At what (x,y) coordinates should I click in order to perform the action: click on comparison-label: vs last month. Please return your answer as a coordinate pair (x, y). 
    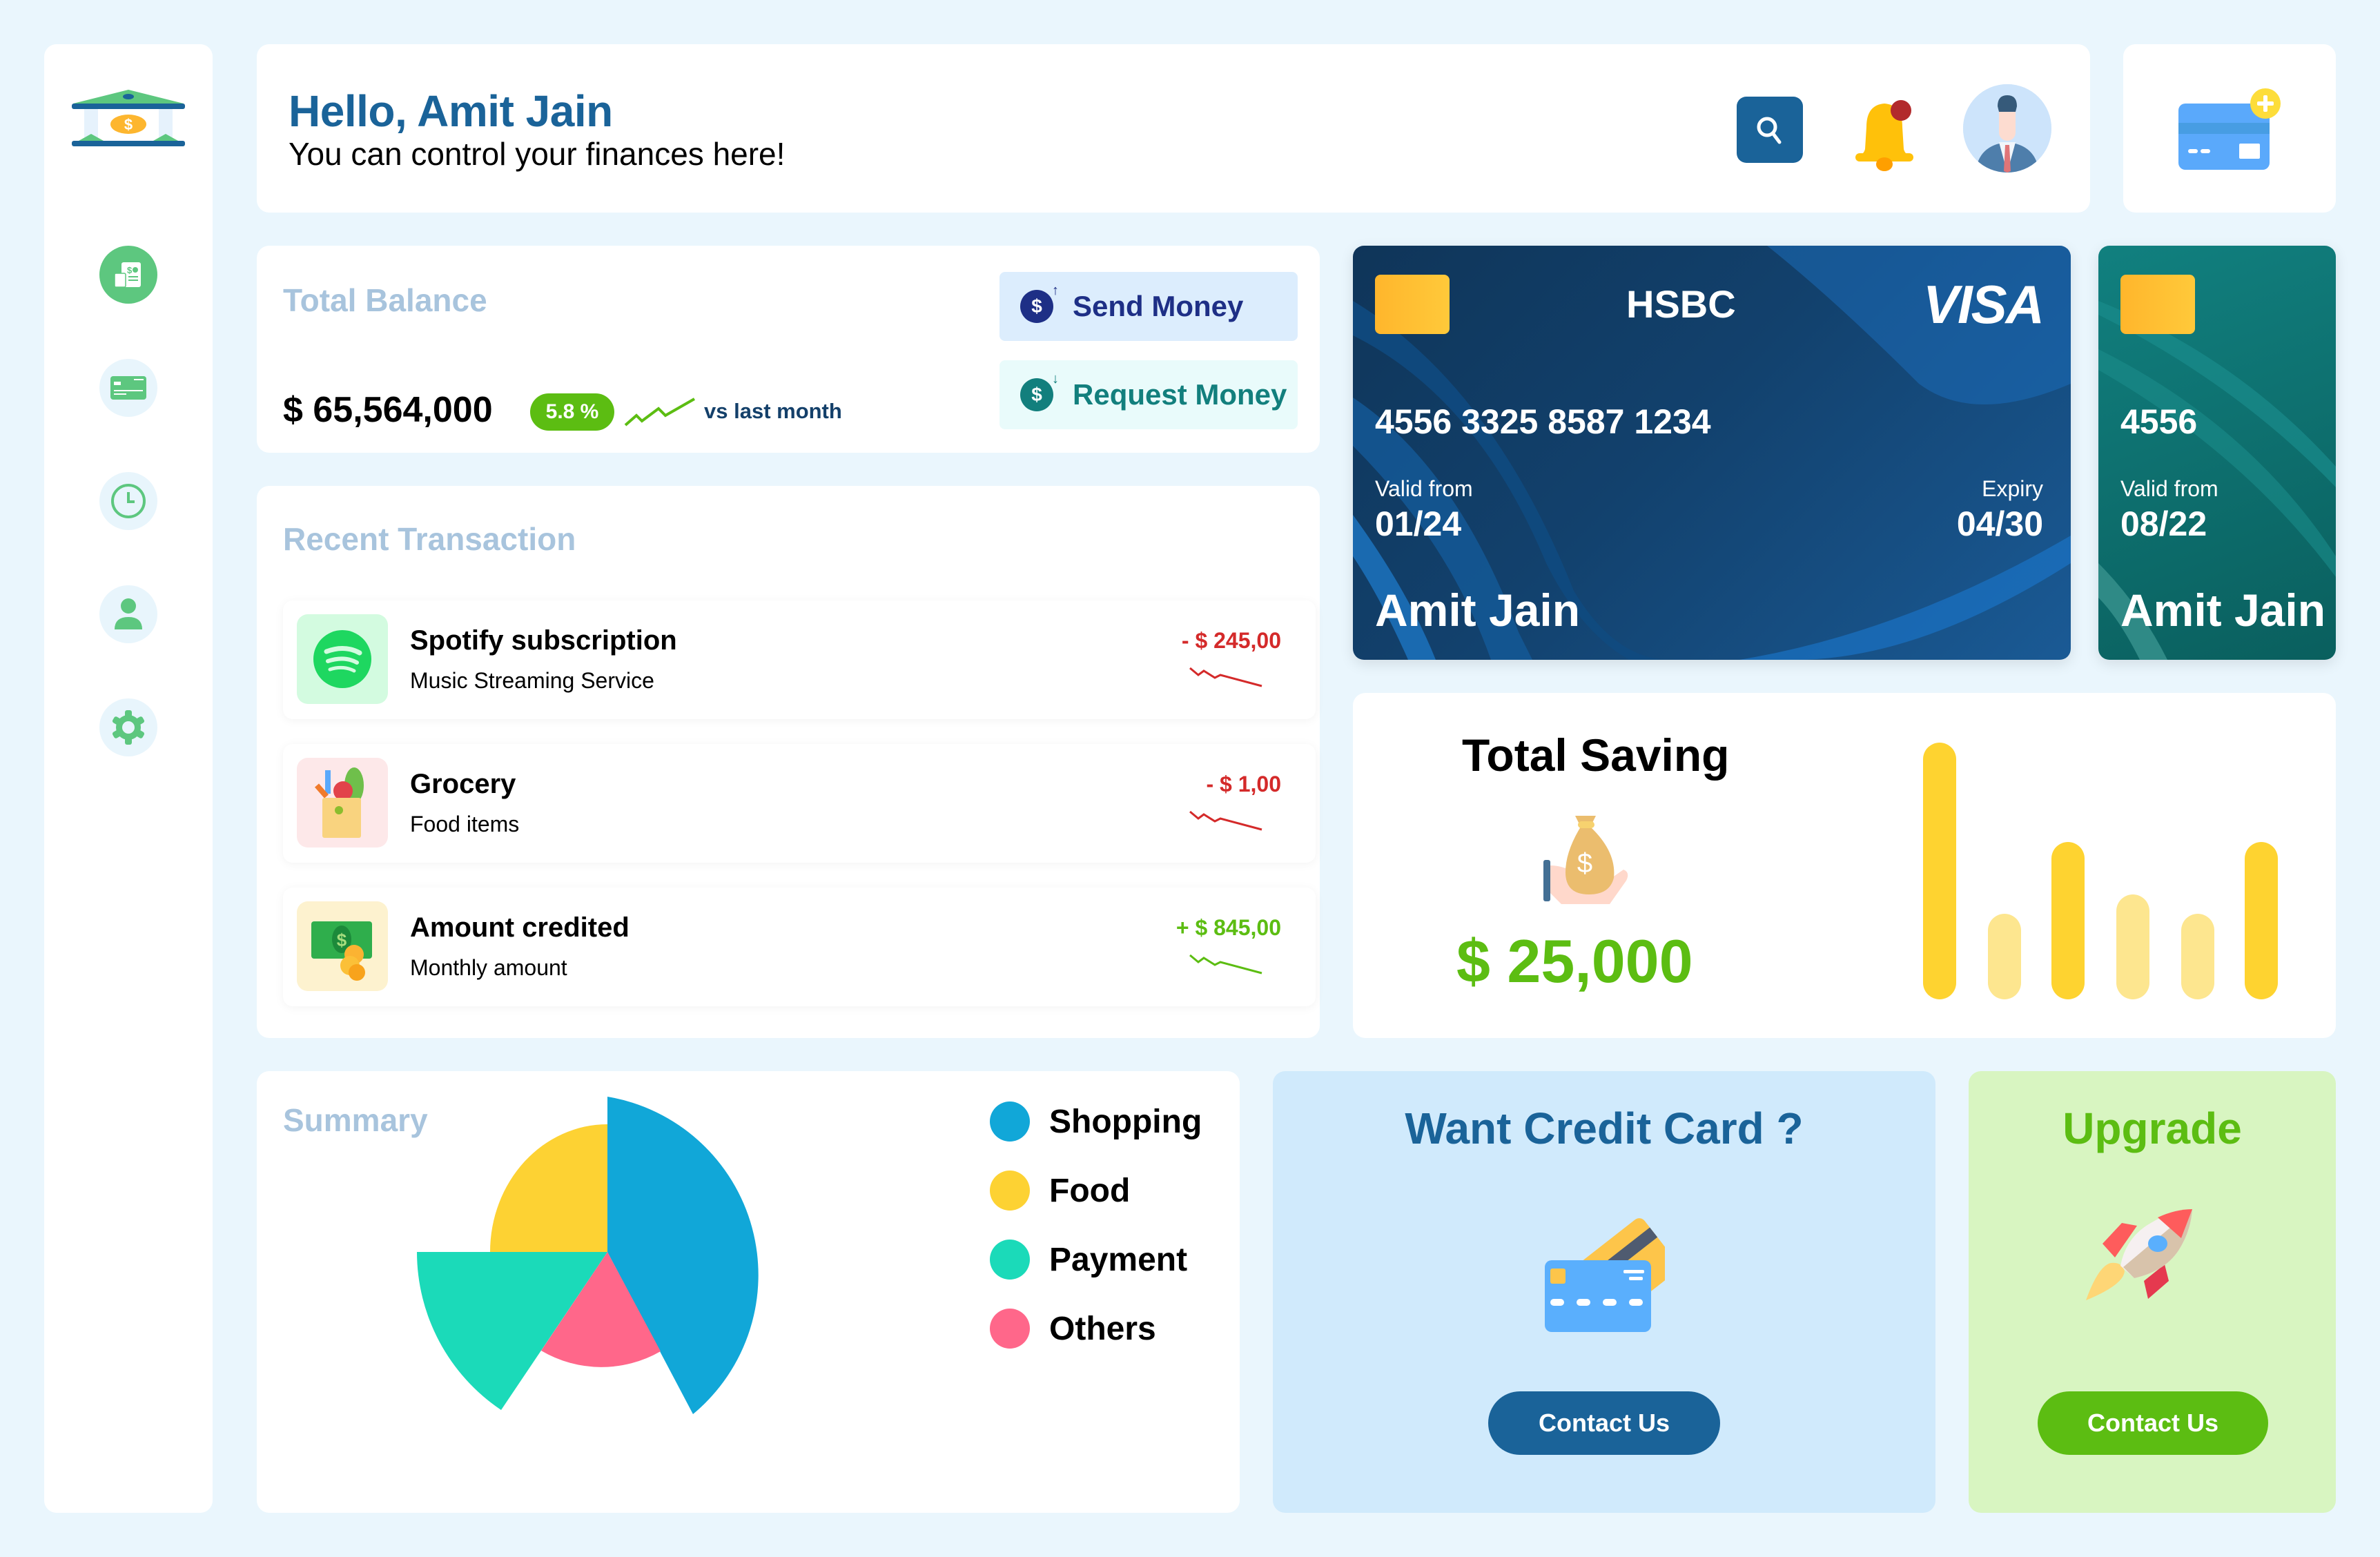
    Looking at the image, I should click on (773, 411).